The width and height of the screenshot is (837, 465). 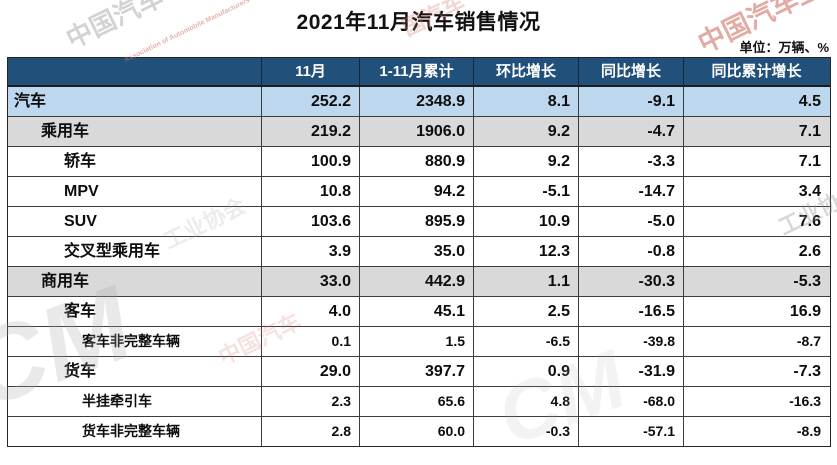 I want to click on row-label: 商用车, so click(x=135, y=281).